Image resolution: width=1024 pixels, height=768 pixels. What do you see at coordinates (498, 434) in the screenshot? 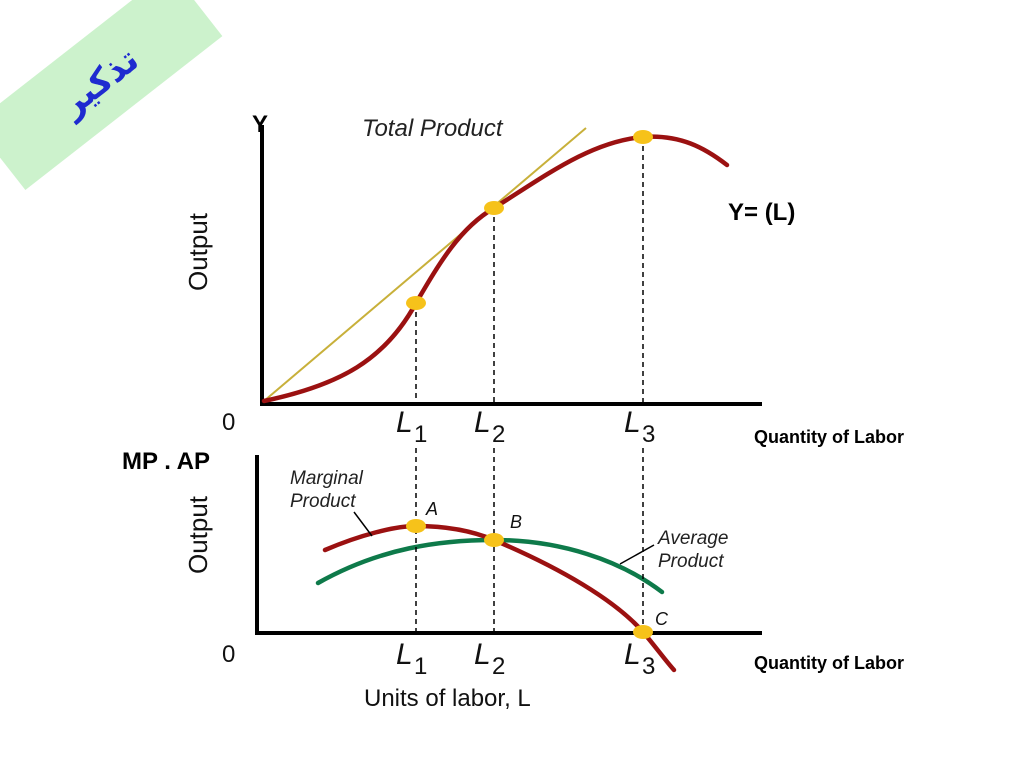
I see `top-tick-l2-sub: 2` at bounding box center [498, 434].